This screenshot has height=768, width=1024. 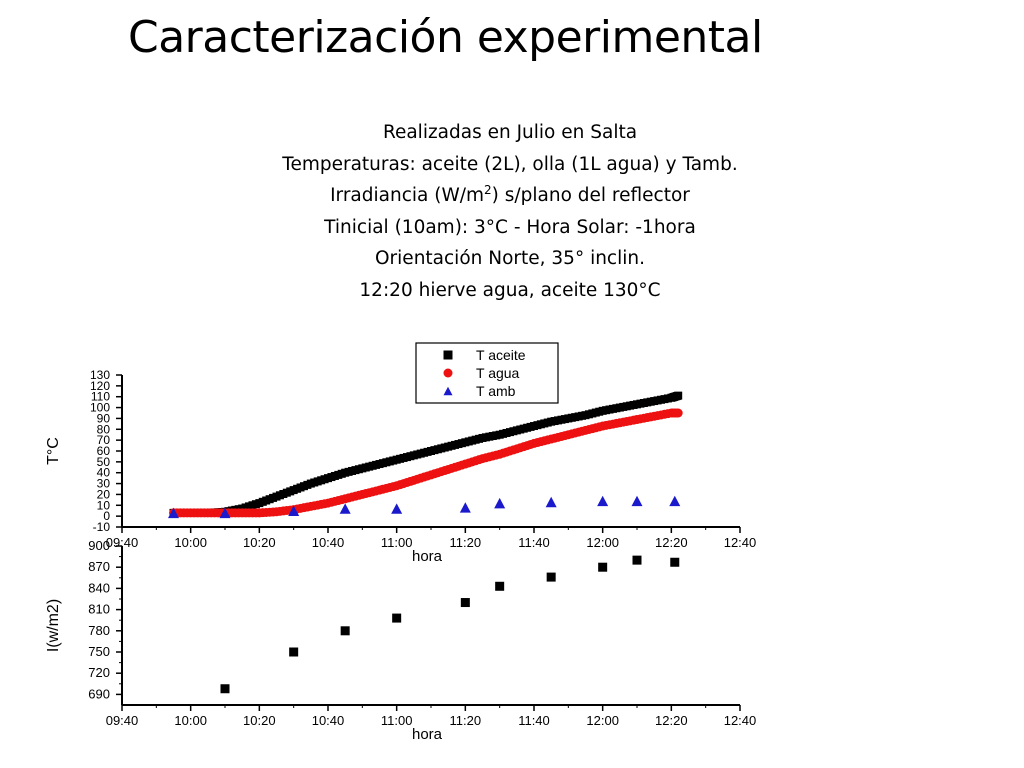 I want to click on y-tick-label: 690, so click(x=99, y=693).